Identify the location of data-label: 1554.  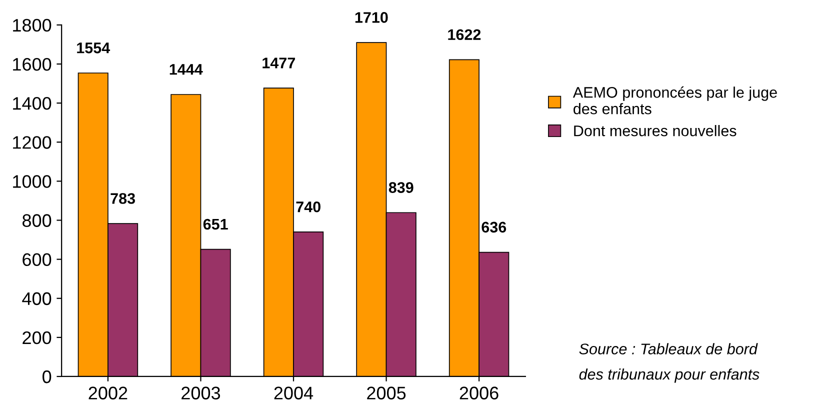
(93, 48).